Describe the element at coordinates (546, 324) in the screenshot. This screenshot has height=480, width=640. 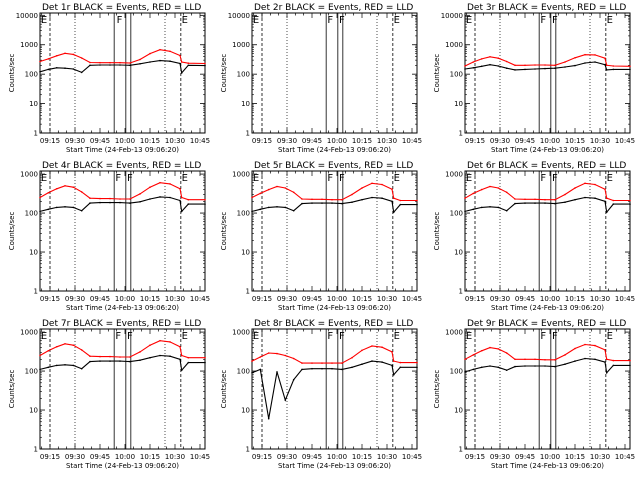
I see `chart-title: Det 9r BLACK = Events, RED = LLD` at that location.